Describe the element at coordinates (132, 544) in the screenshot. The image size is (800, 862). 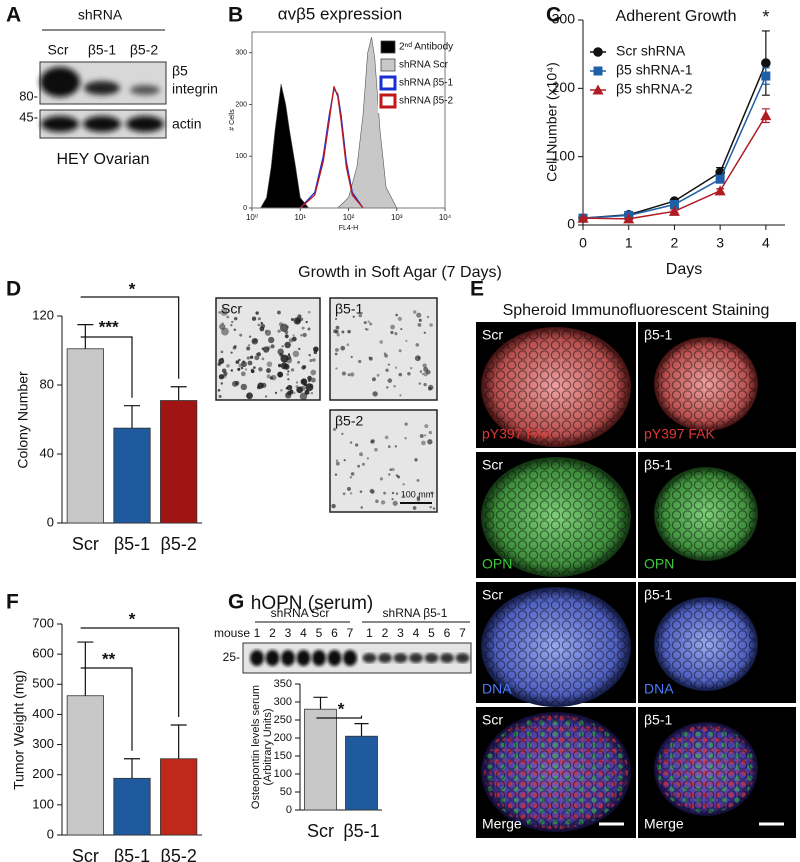
I see `x-tick-label: β5-1` at that location.